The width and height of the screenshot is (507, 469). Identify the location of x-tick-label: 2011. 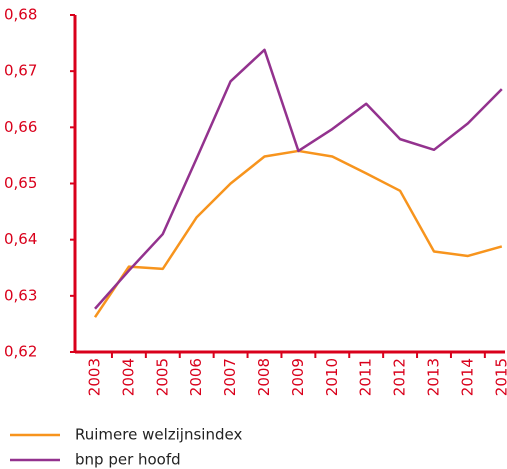
(366, 377).